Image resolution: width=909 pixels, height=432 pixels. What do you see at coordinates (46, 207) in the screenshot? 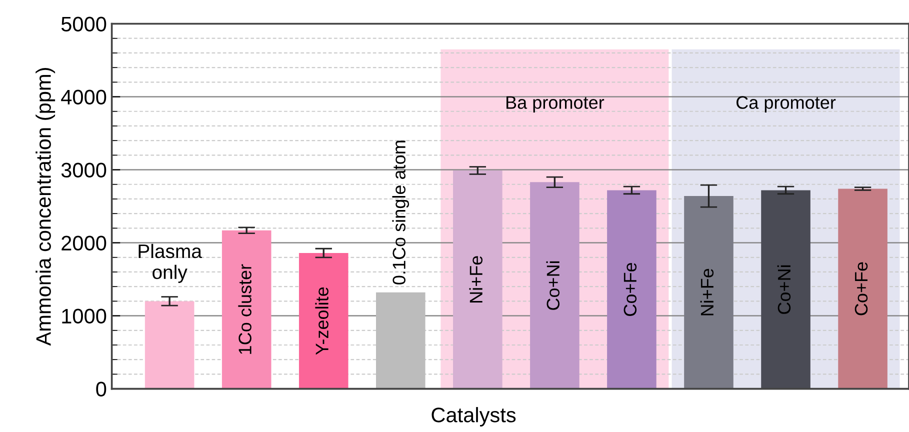
I see `y-axis-title: Ammonia concentration (ppm)` at bounding box center [46, 207].